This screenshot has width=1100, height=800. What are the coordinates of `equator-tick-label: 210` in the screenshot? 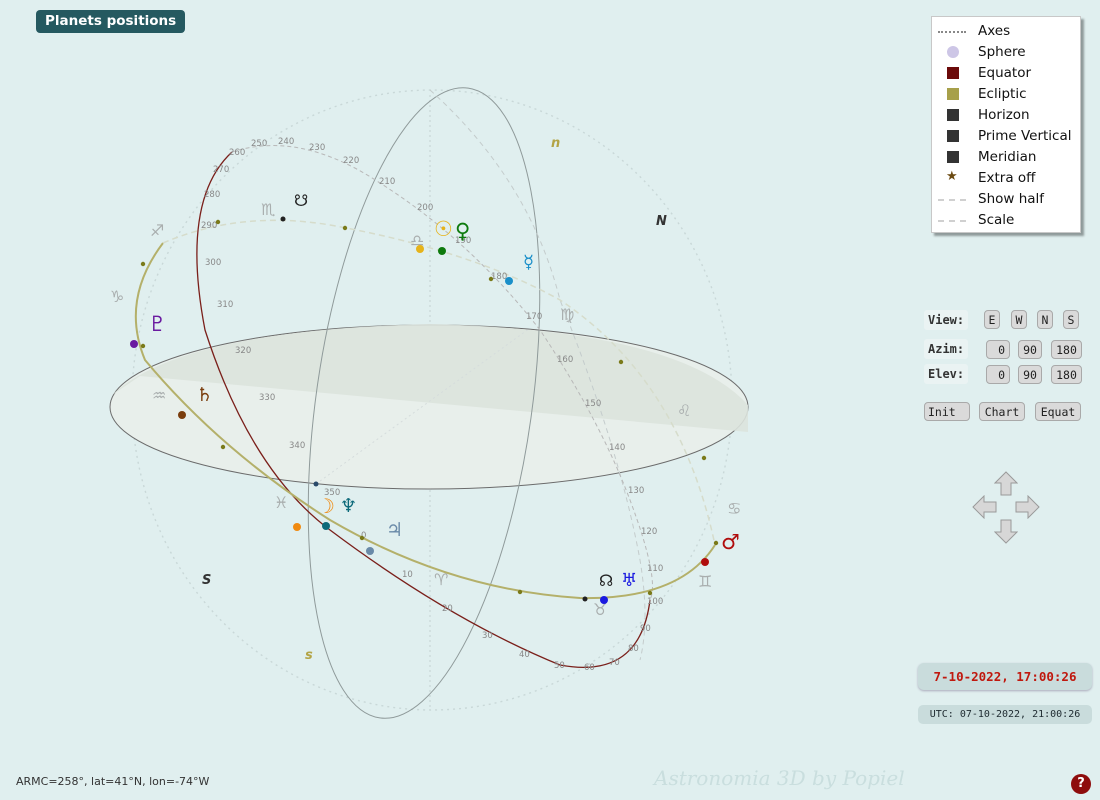 It's located at (387, 182).